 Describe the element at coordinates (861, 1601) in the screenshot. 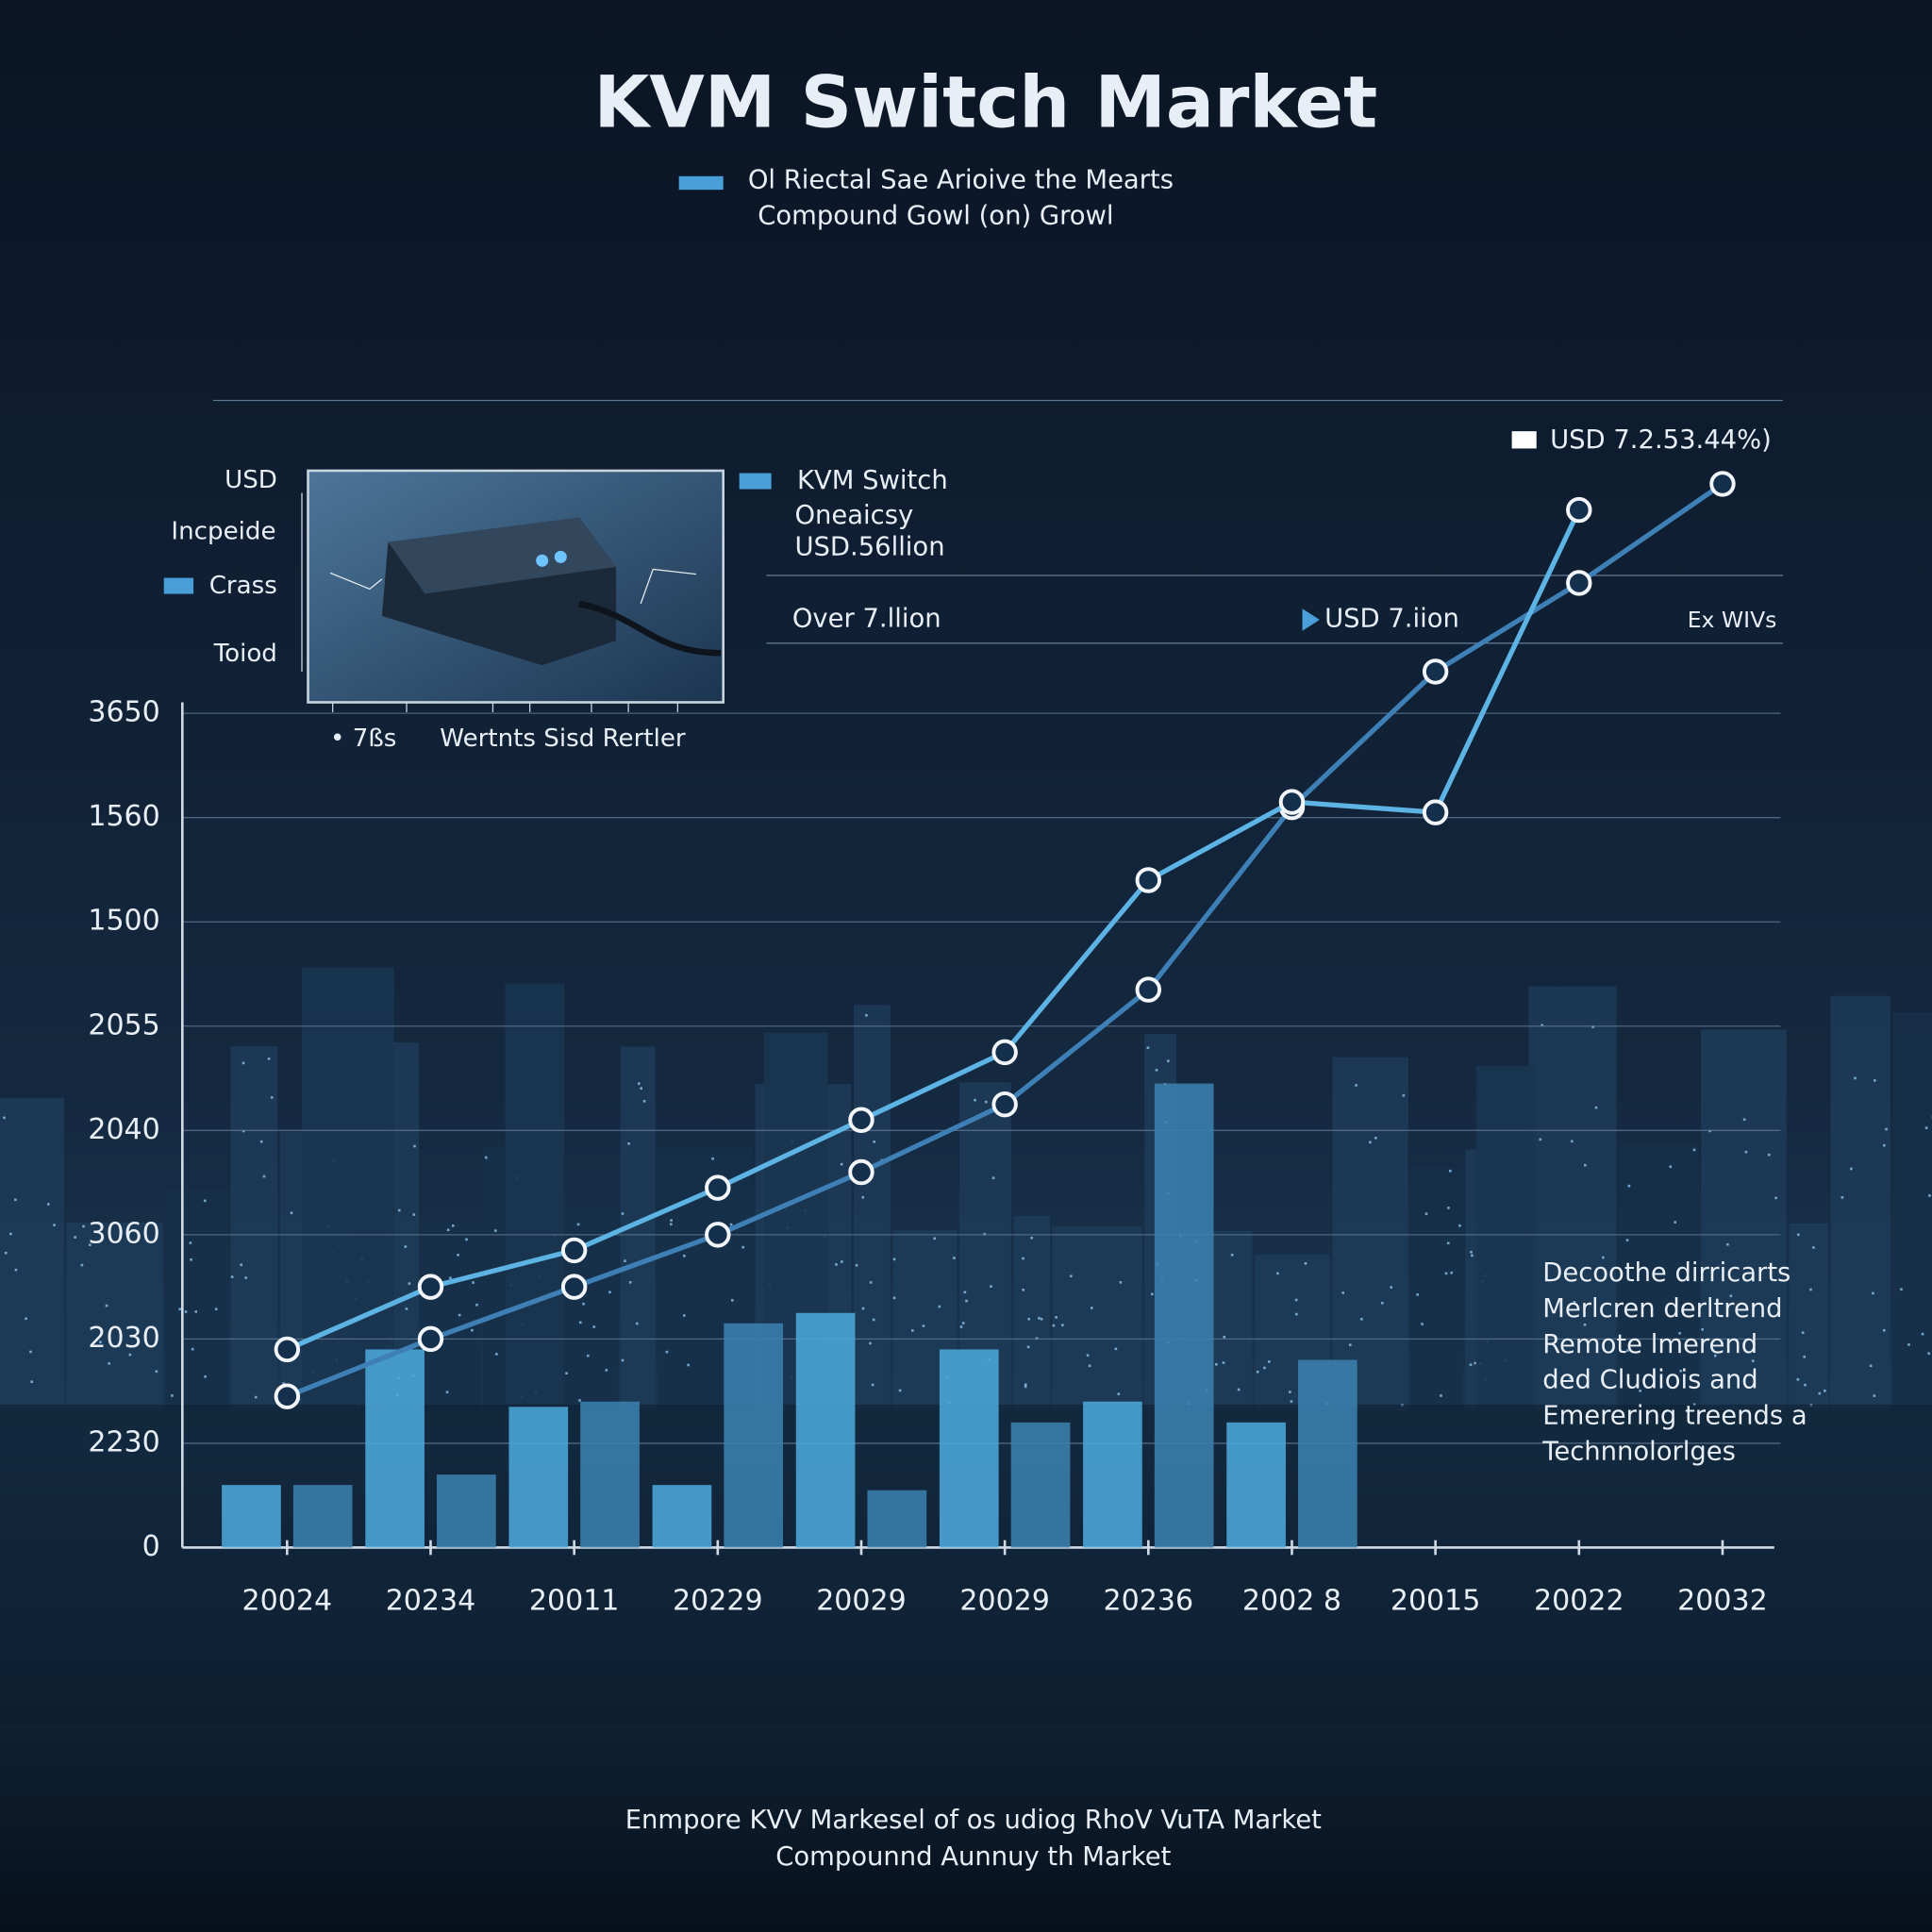

I see `x-tick-label: 20029` at that location.